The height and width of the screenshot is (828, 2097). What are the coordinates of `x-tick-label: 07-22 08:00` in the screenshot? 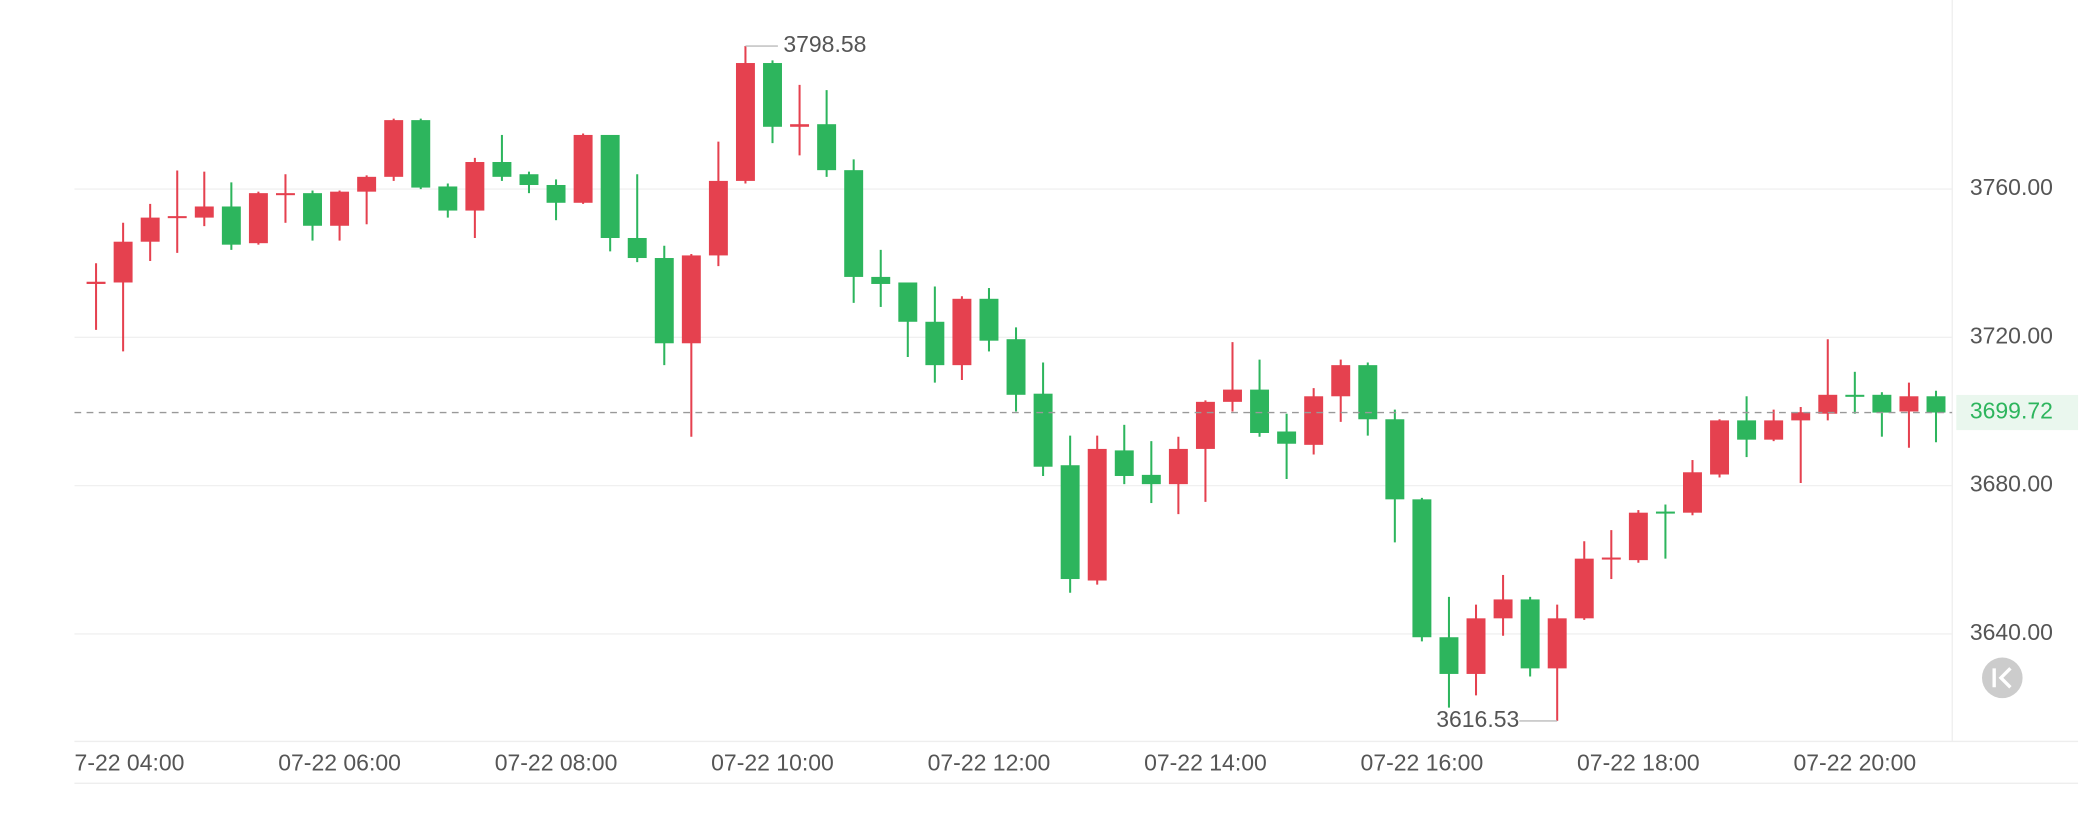 It's located at (556, 762).